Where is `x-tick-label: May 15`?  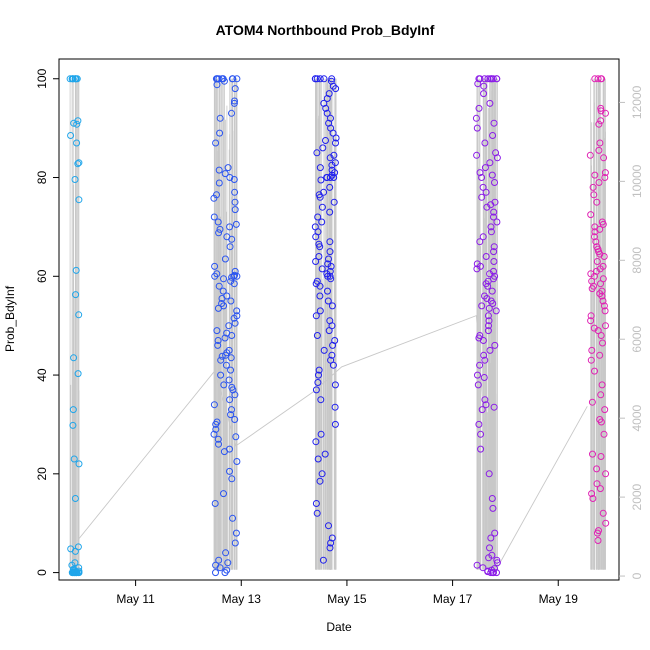 x-tick-label: May 15 is located at coordinates (347, 599).